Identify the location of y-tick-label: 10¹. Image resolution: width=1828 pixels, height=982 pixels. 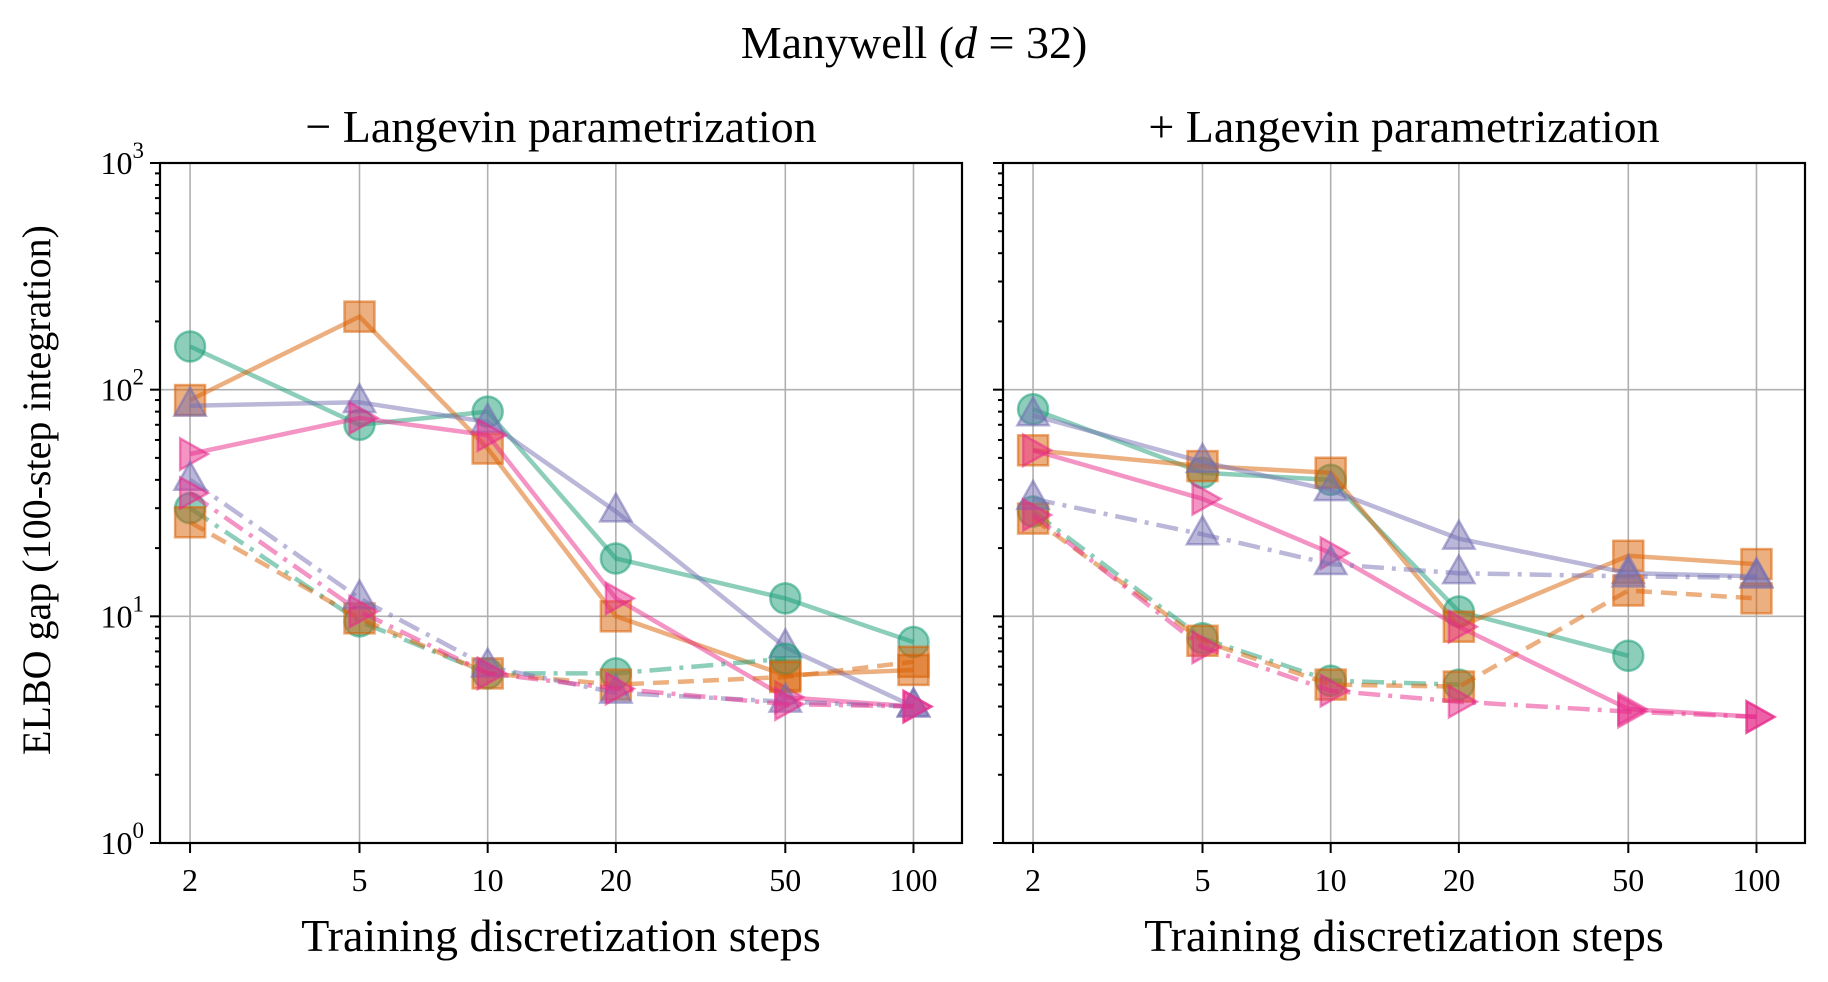
(123, 612).